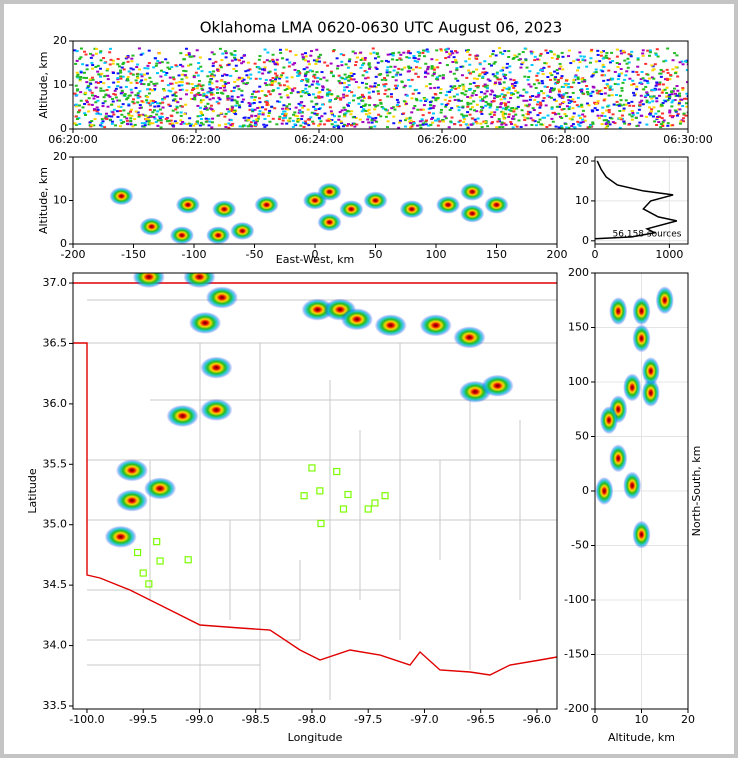  I want to click on source-cluster, so click(216, 367).